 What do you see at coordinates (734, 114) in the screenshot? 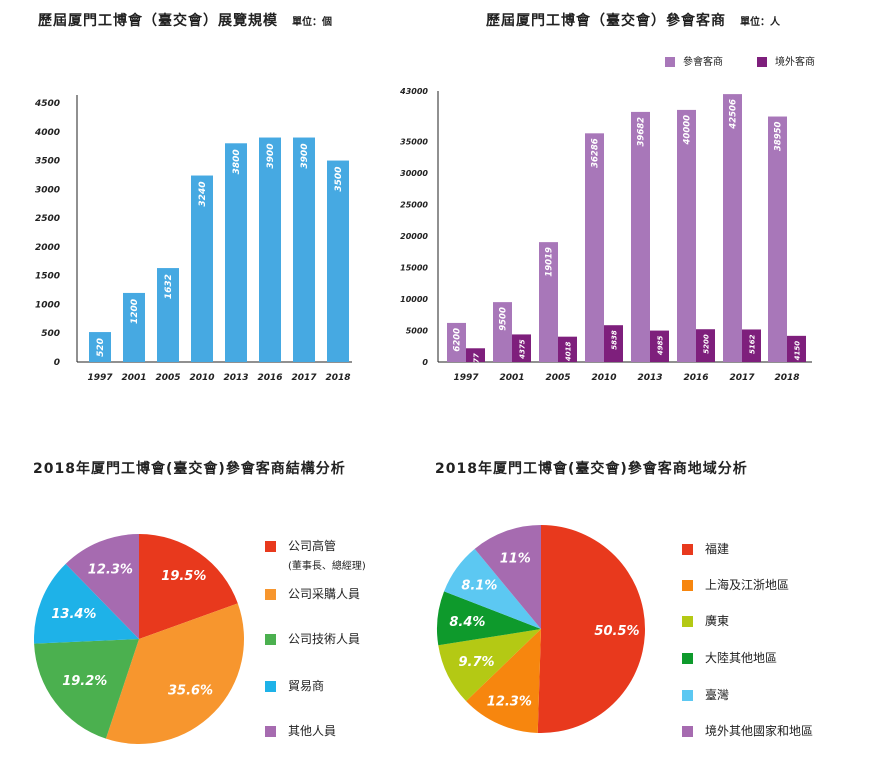
I see `chart2-bar-label-participants-2017: 42506` at bounding box center [734, 114].